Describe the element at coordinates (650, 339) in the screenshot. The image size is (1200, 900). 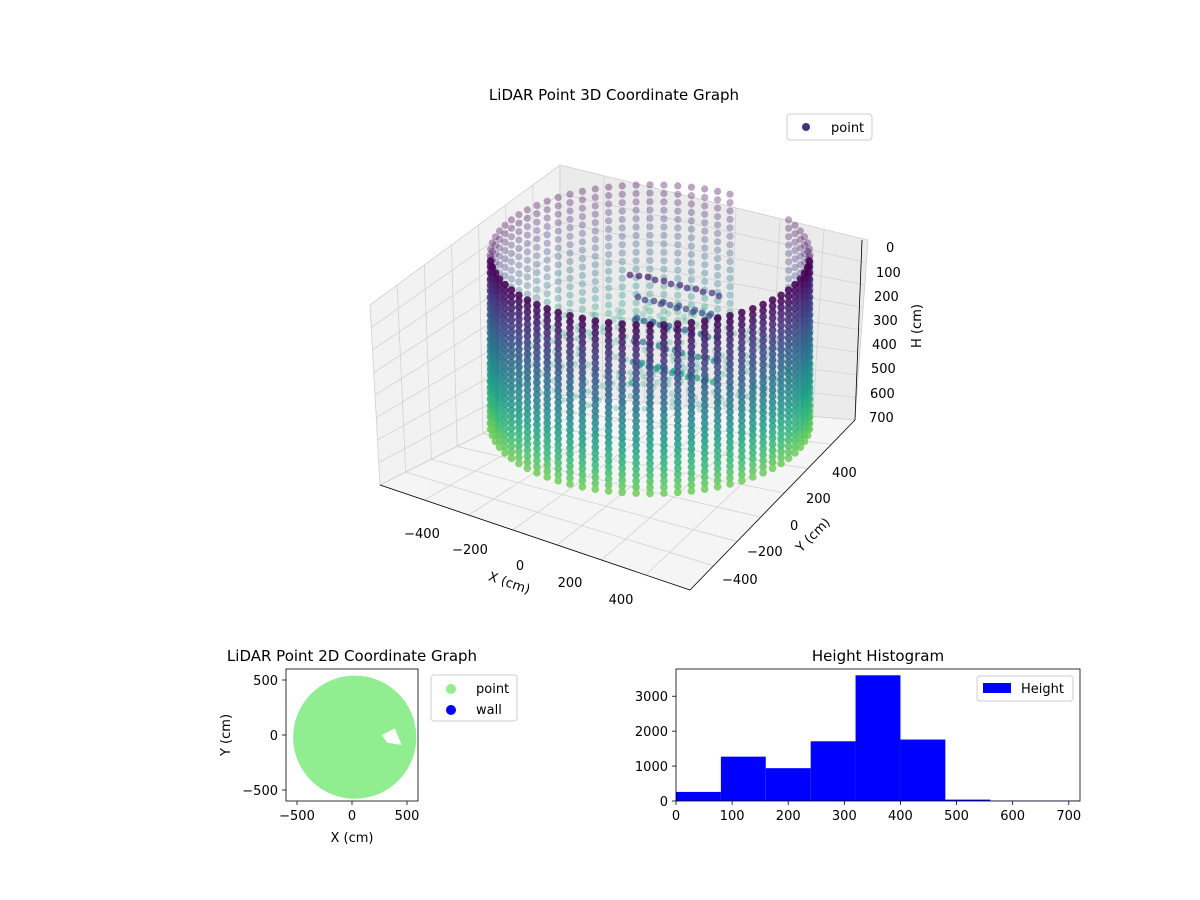
I see `point-cloud` at that location.